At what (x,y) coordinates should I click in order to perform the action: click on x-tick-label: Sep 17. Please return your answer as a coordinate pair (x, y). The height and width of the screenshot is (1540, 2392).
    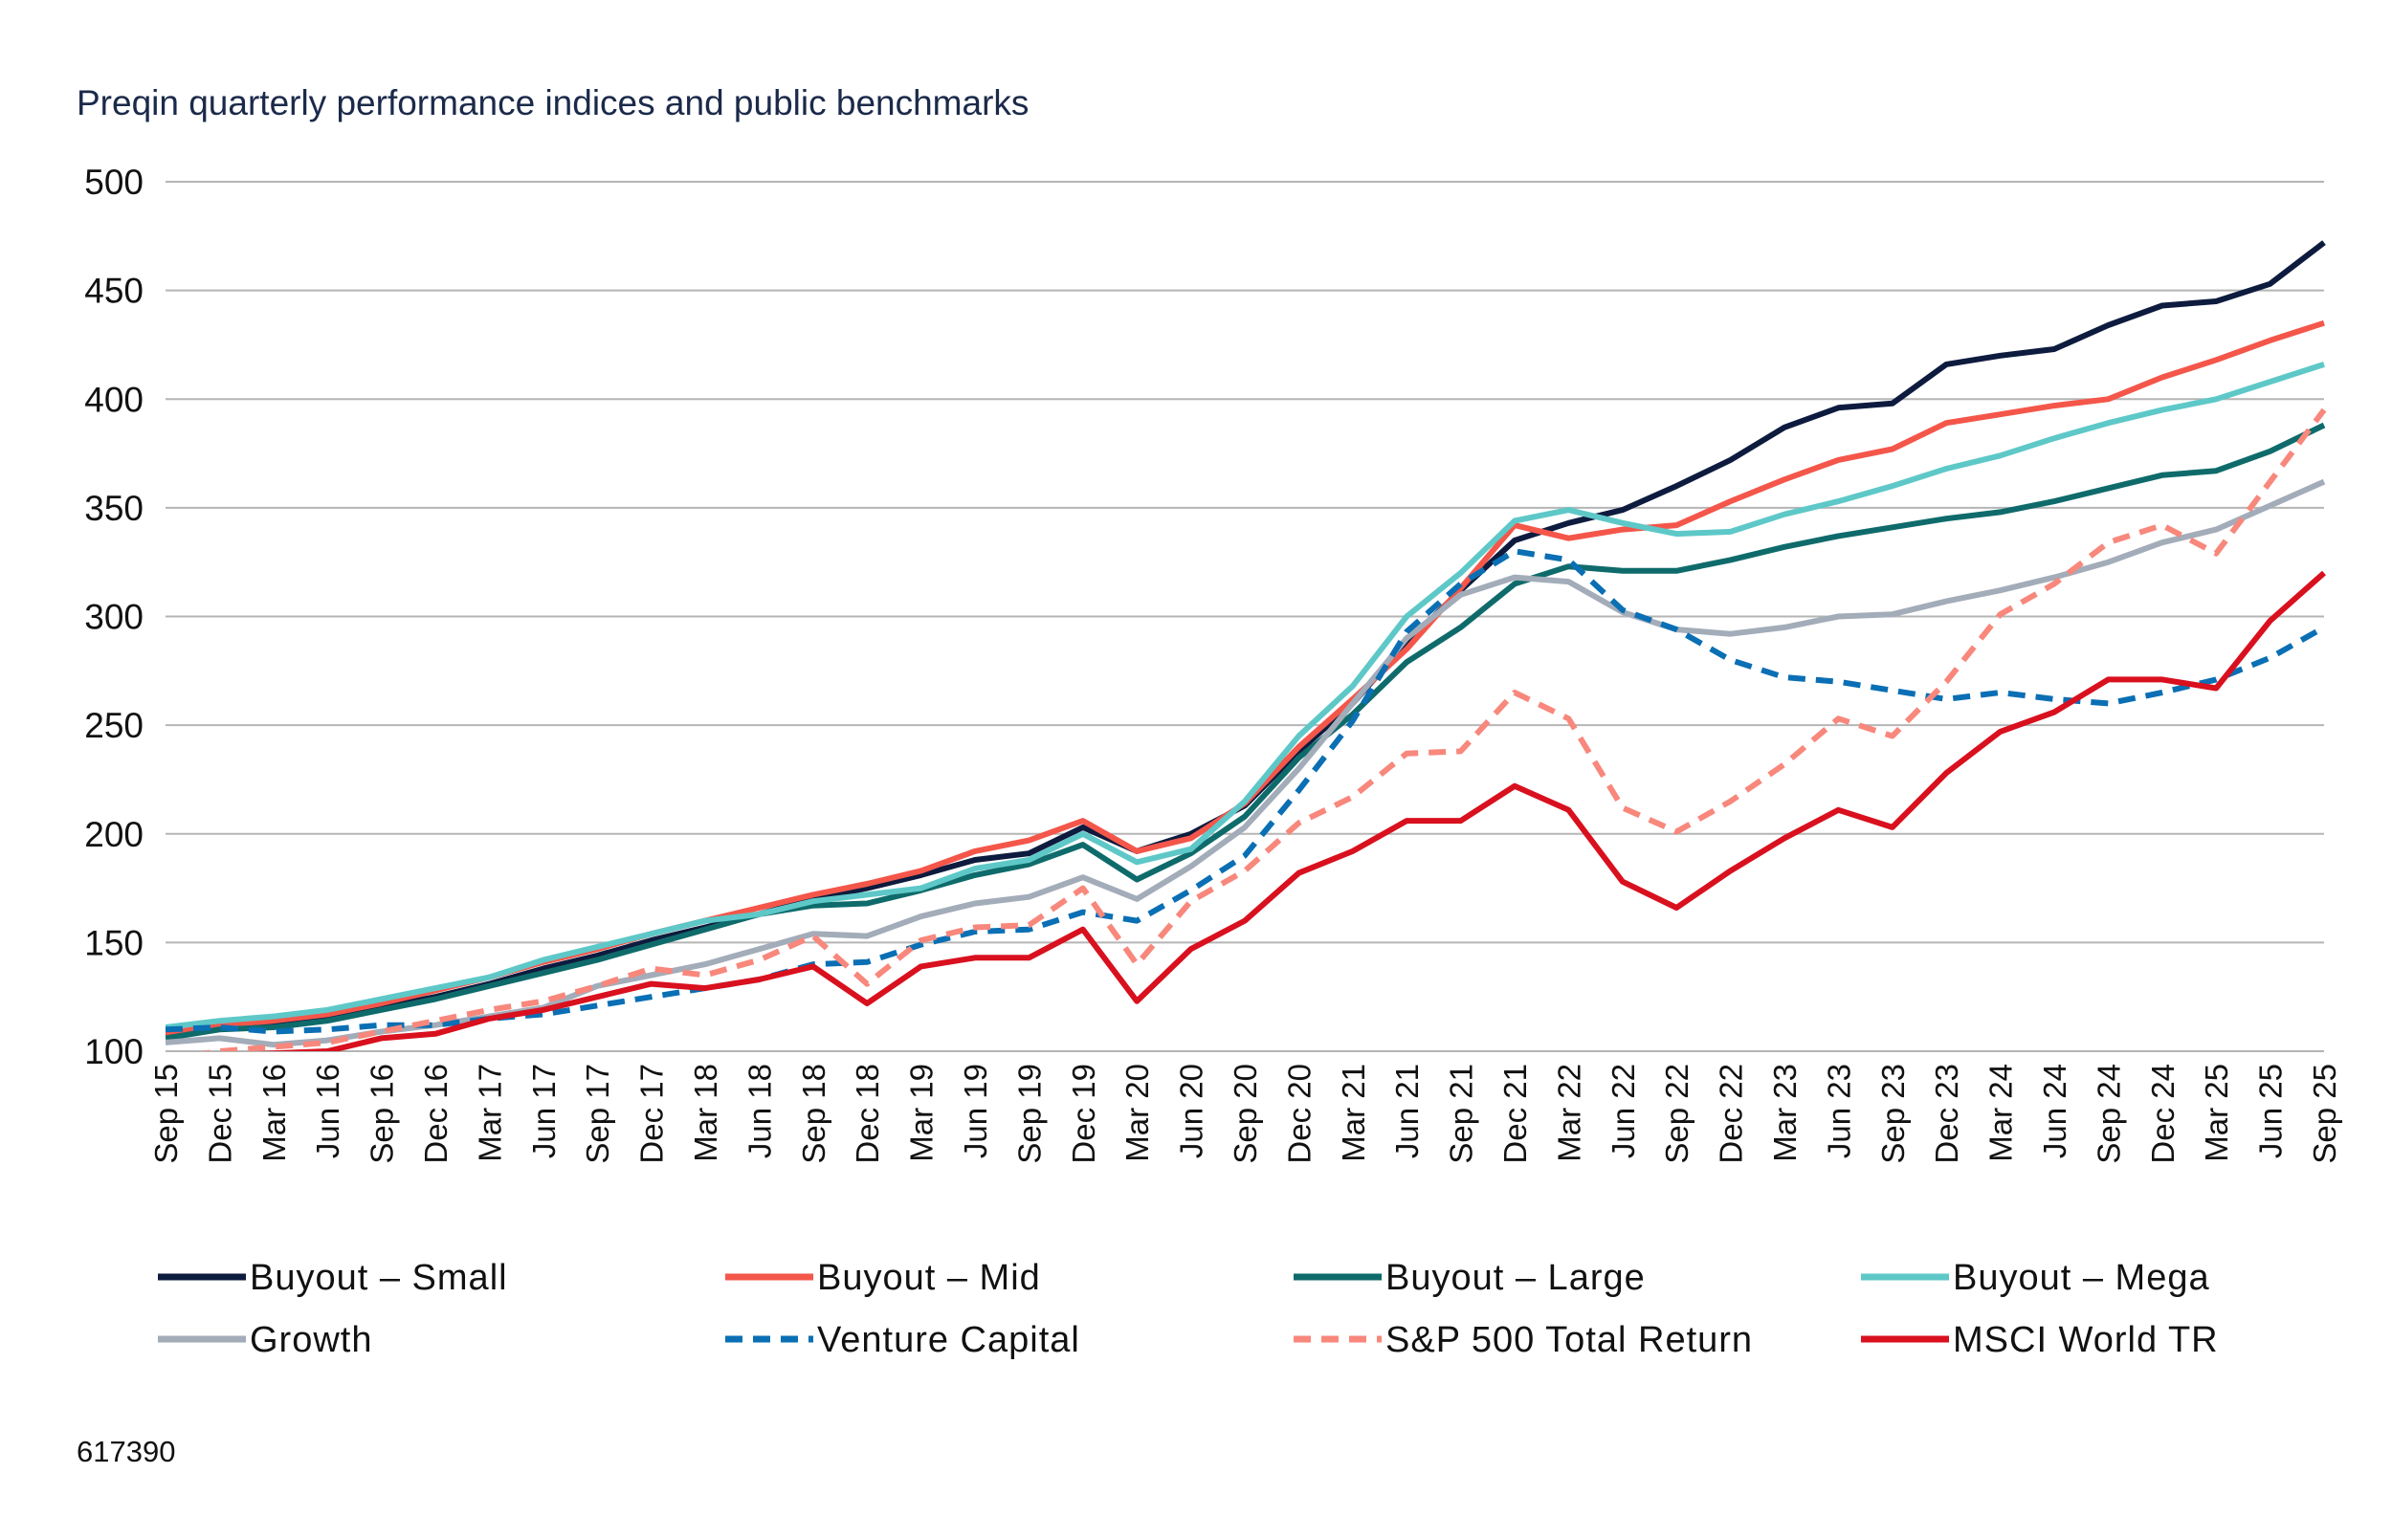
    Looking at the image, I should click on (597, 1114).